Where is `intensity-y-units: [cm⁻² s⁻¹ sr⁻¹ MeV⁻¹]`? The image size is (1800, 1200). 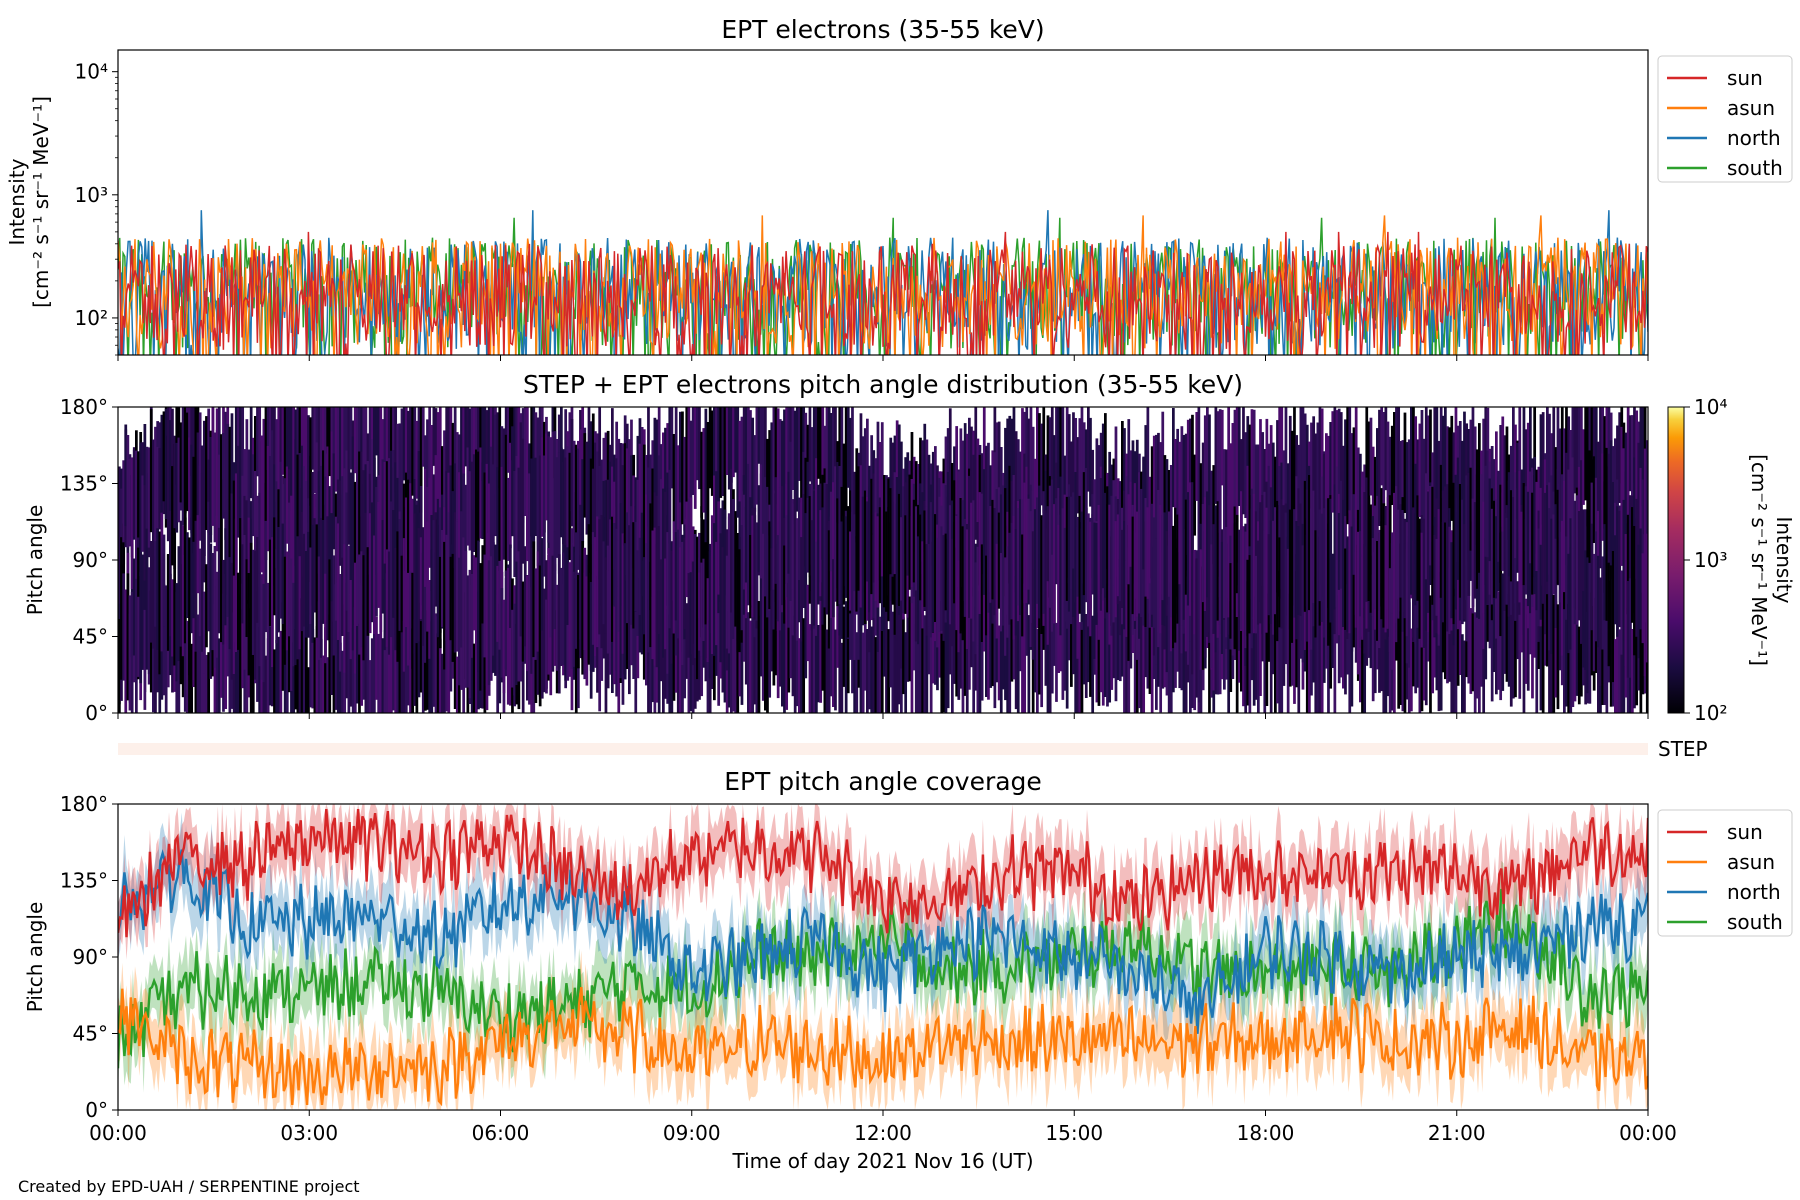
intensity-y-units: [cm⁻² s⁻¹ sr⁻¹ MeV⁻¹] is located at coordinates (41, 202).